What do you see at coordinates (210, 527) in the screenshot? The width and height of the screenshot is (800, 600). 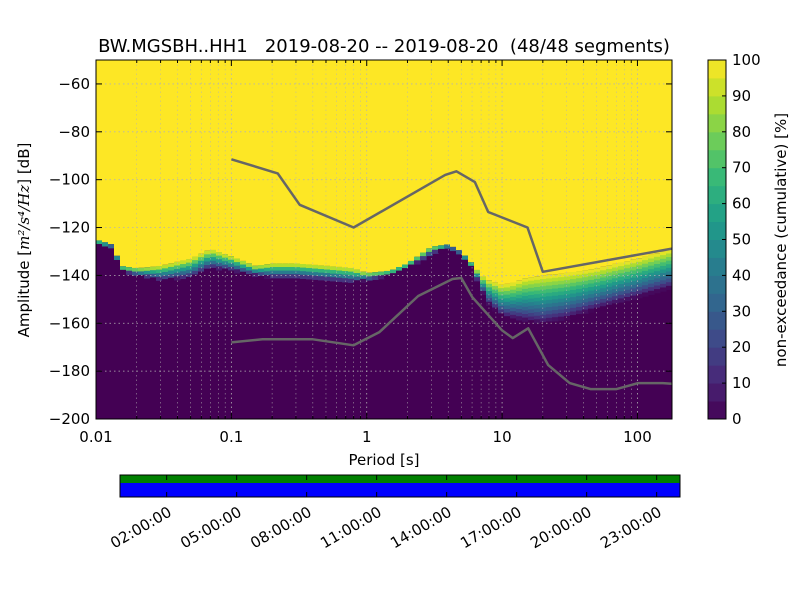 I see `coverage-tick-label: 05:00:00` at bounding box center [210, 527].